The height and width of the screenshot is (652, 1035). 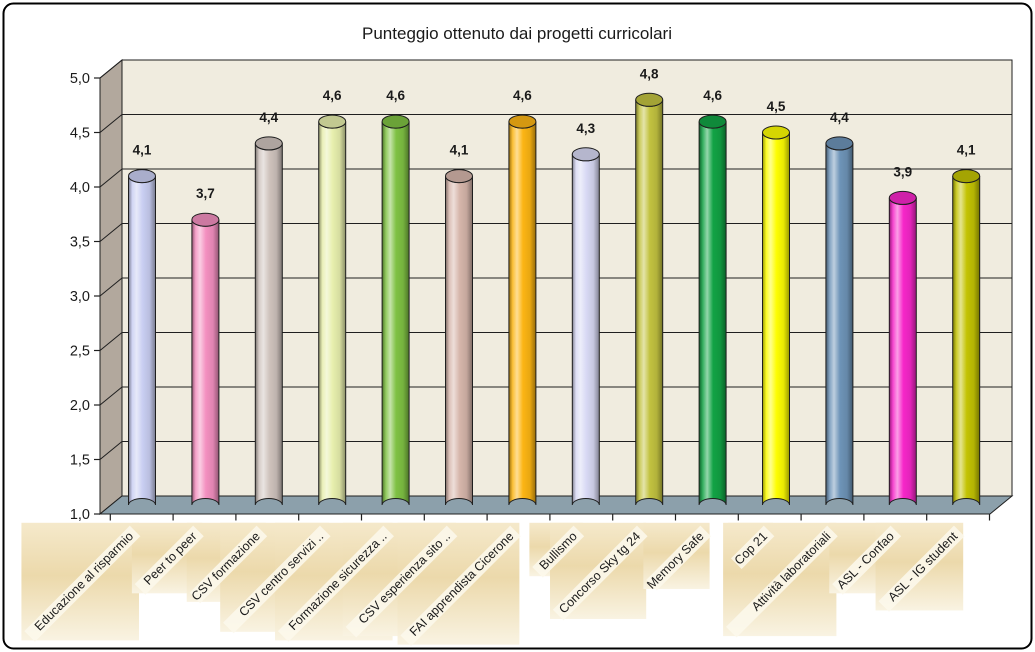 I want to click on bar-value-label: 4,8, so click(x=649, y=73).